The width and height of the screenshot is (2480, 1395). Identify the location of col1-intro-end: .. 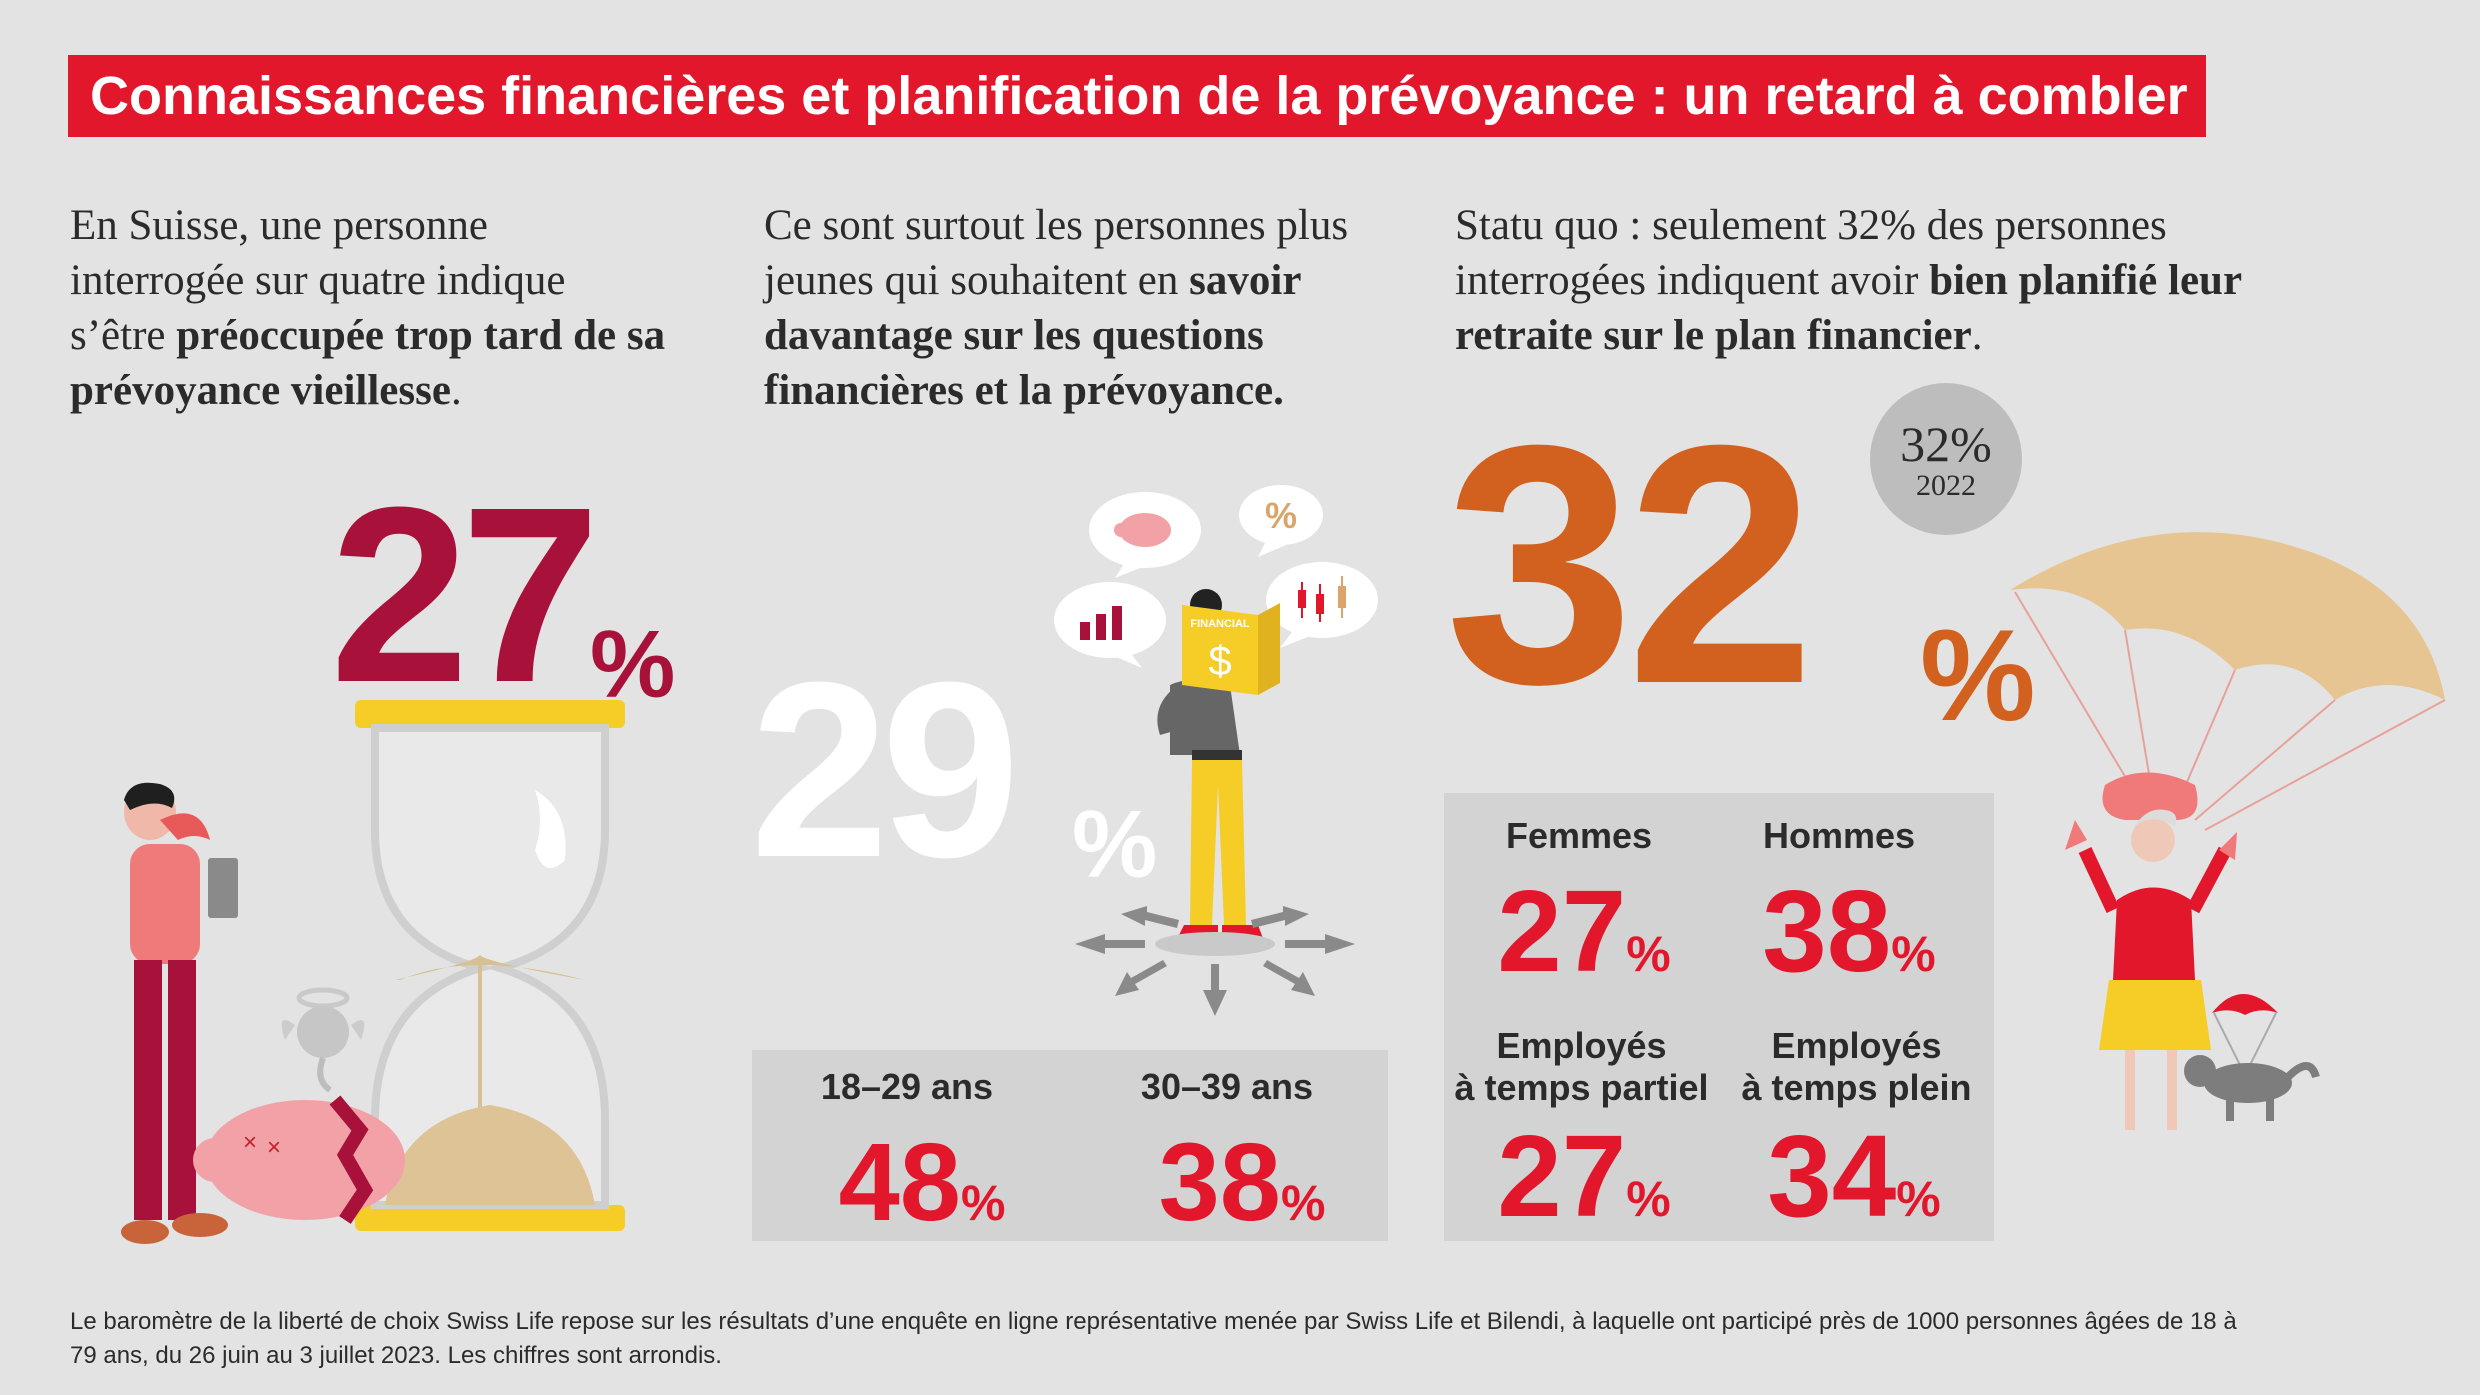
(456, 390).